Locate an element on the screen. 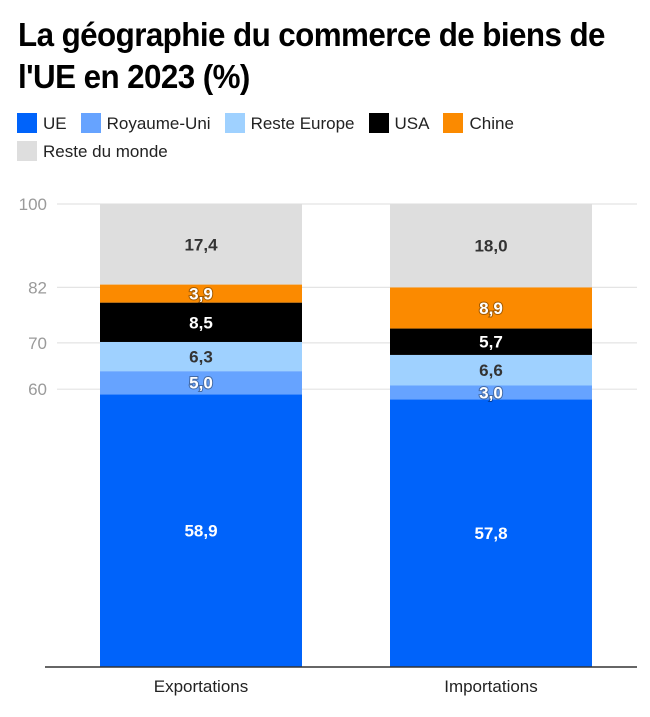 The image size is (650, 717). data-label: 3,0 is located at coordinates (491, 392).